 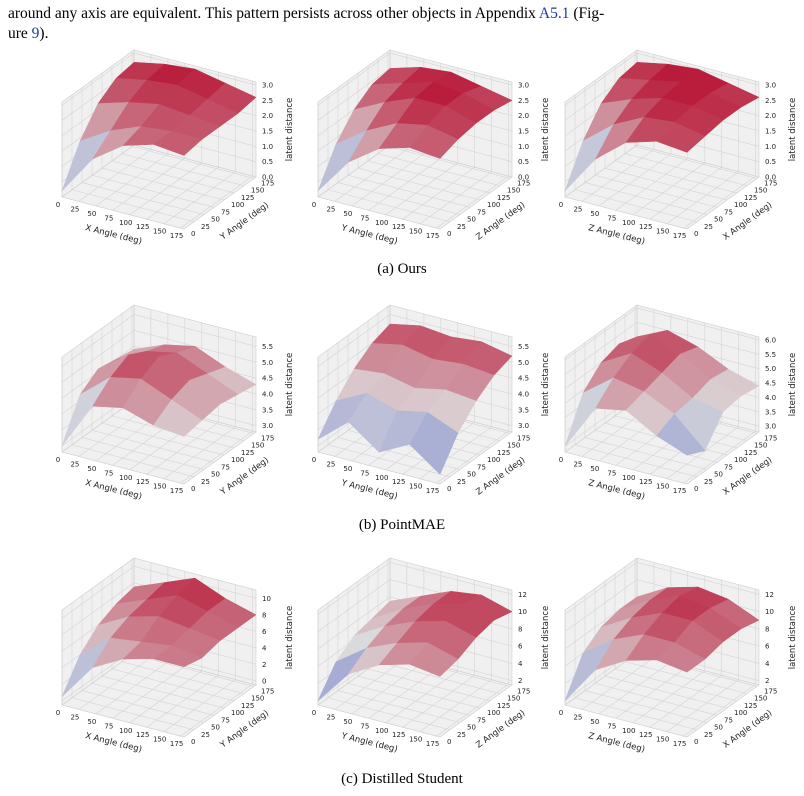 I want to click on z-tick-label: 0.5, so click(x=523, y=162).